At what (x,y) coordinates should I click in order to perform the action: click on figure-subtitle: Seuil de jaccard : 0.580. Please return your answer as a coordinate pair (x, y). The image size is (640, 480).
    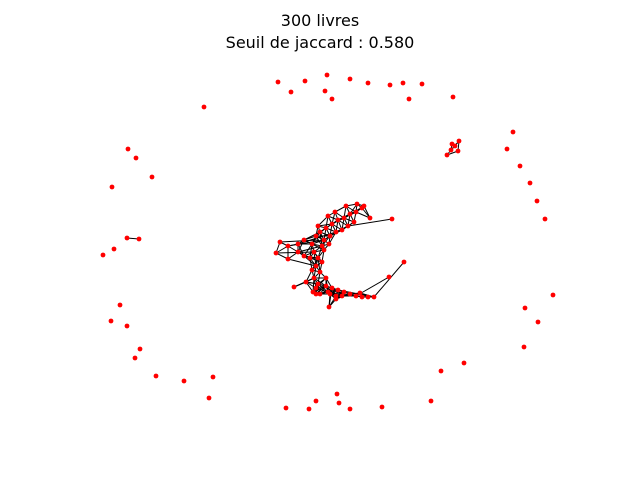
    Looking at the image, I should click on (320, 42).